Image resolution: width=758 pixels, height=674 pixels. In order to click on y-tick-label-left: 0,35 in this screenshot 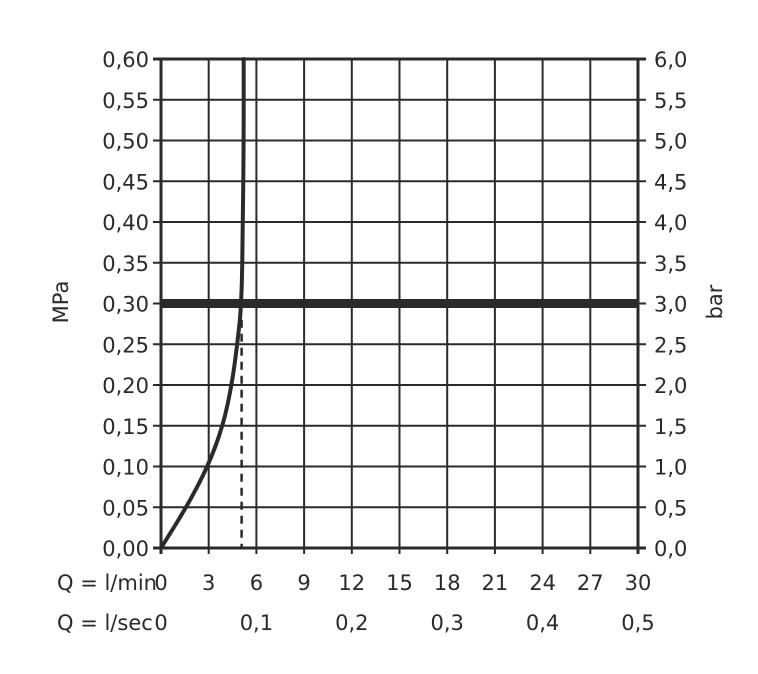, I will do `click(125, 264)`.